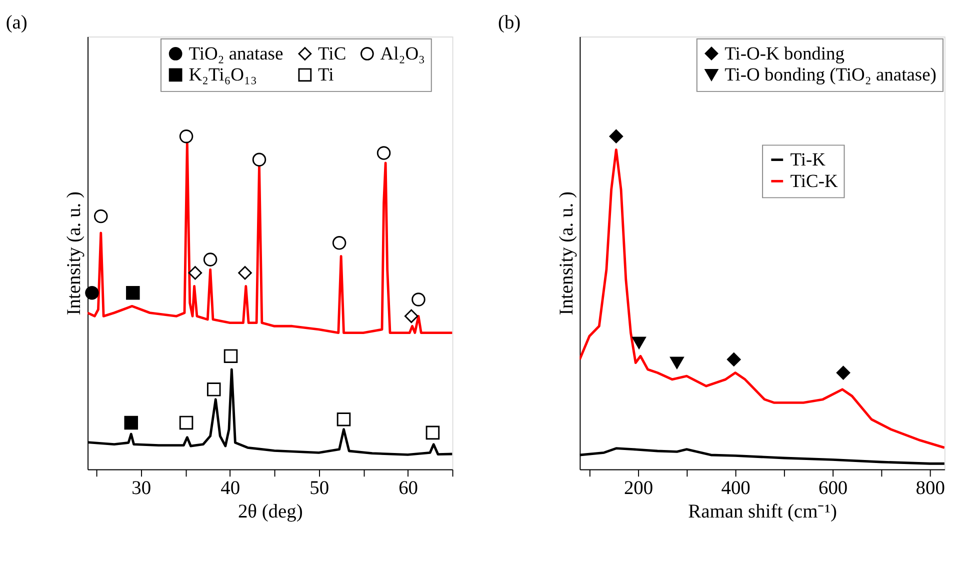 This screenshot has width=960, height=566. I want to click on legend-label: Ti-O bonding (TiO₂ anatase), so click(830, 74).